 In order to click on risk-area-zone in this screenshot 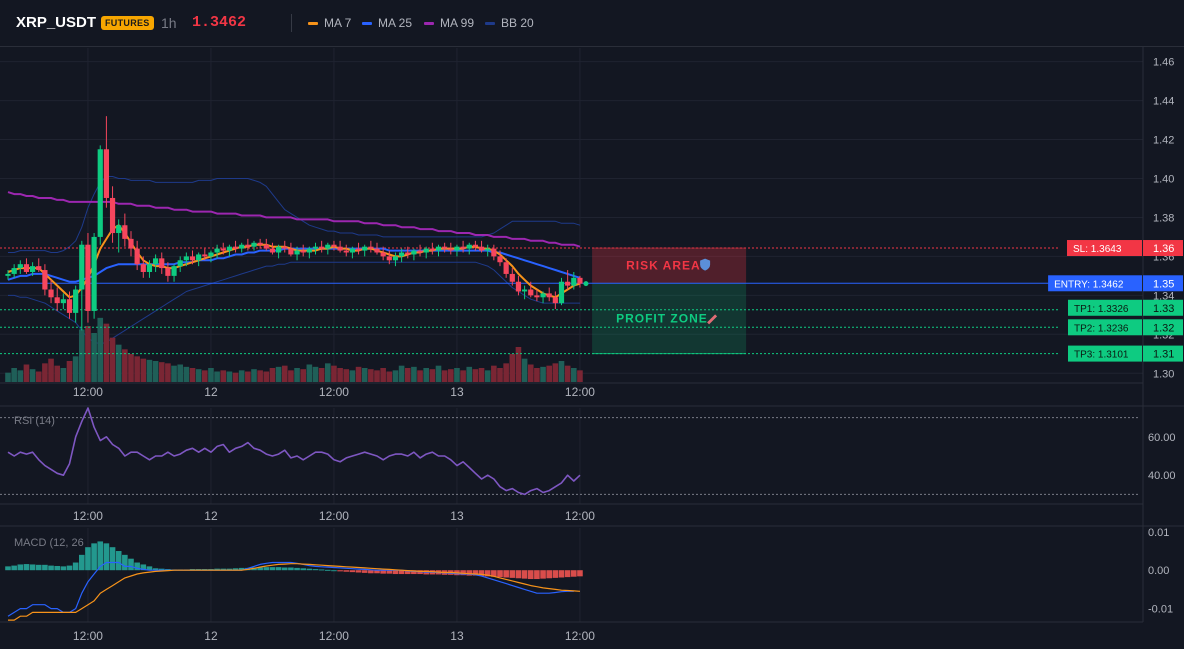, I will do `click(669, 266)`.